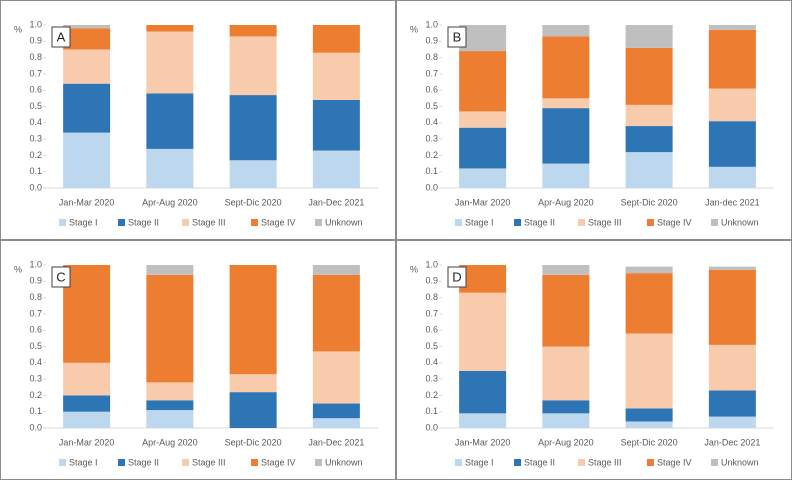 This screenshot has height=495, width=792. Describe the element at coordinates (209, 462) in the screenshot. I see `legend-label: Stage III` at that location.